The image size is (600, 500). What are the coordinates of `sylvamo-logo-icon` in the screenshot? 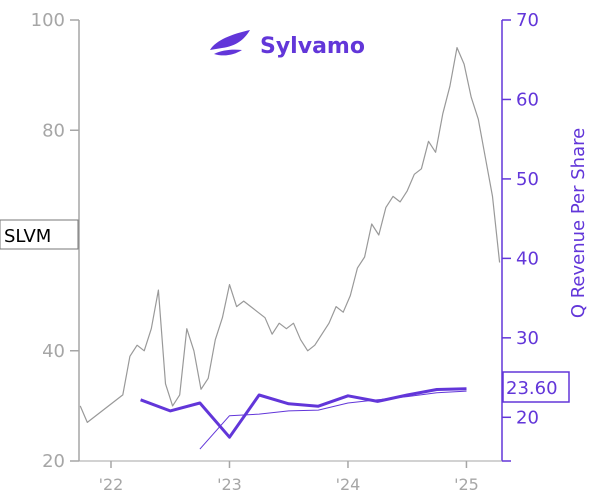 It's located at (230, 43).